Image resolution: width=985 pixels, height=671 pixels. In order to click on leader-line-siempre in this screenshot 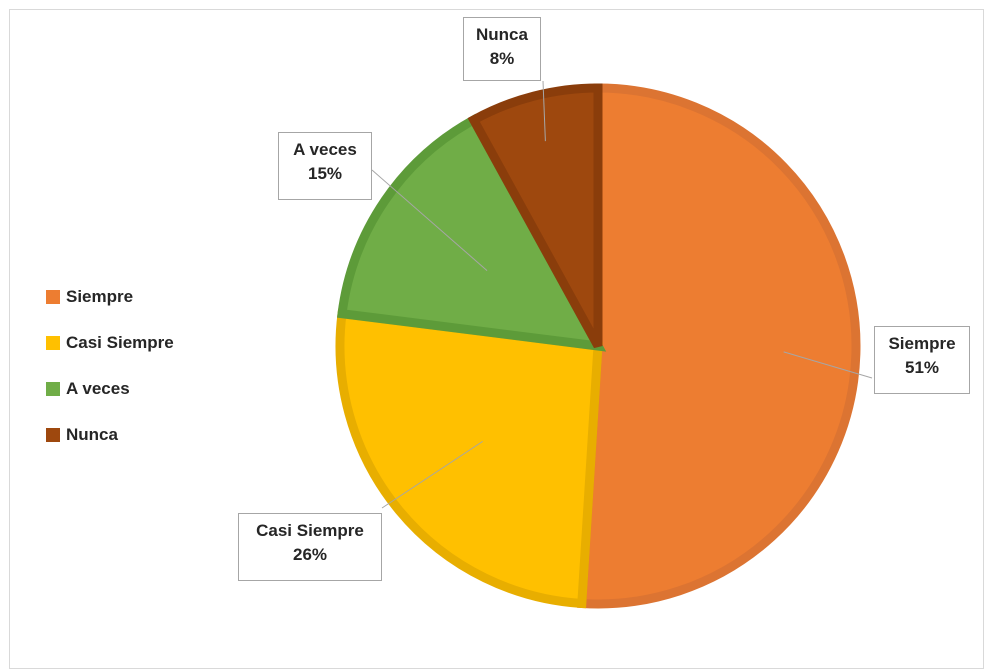, I will do `click(828, 365)`.